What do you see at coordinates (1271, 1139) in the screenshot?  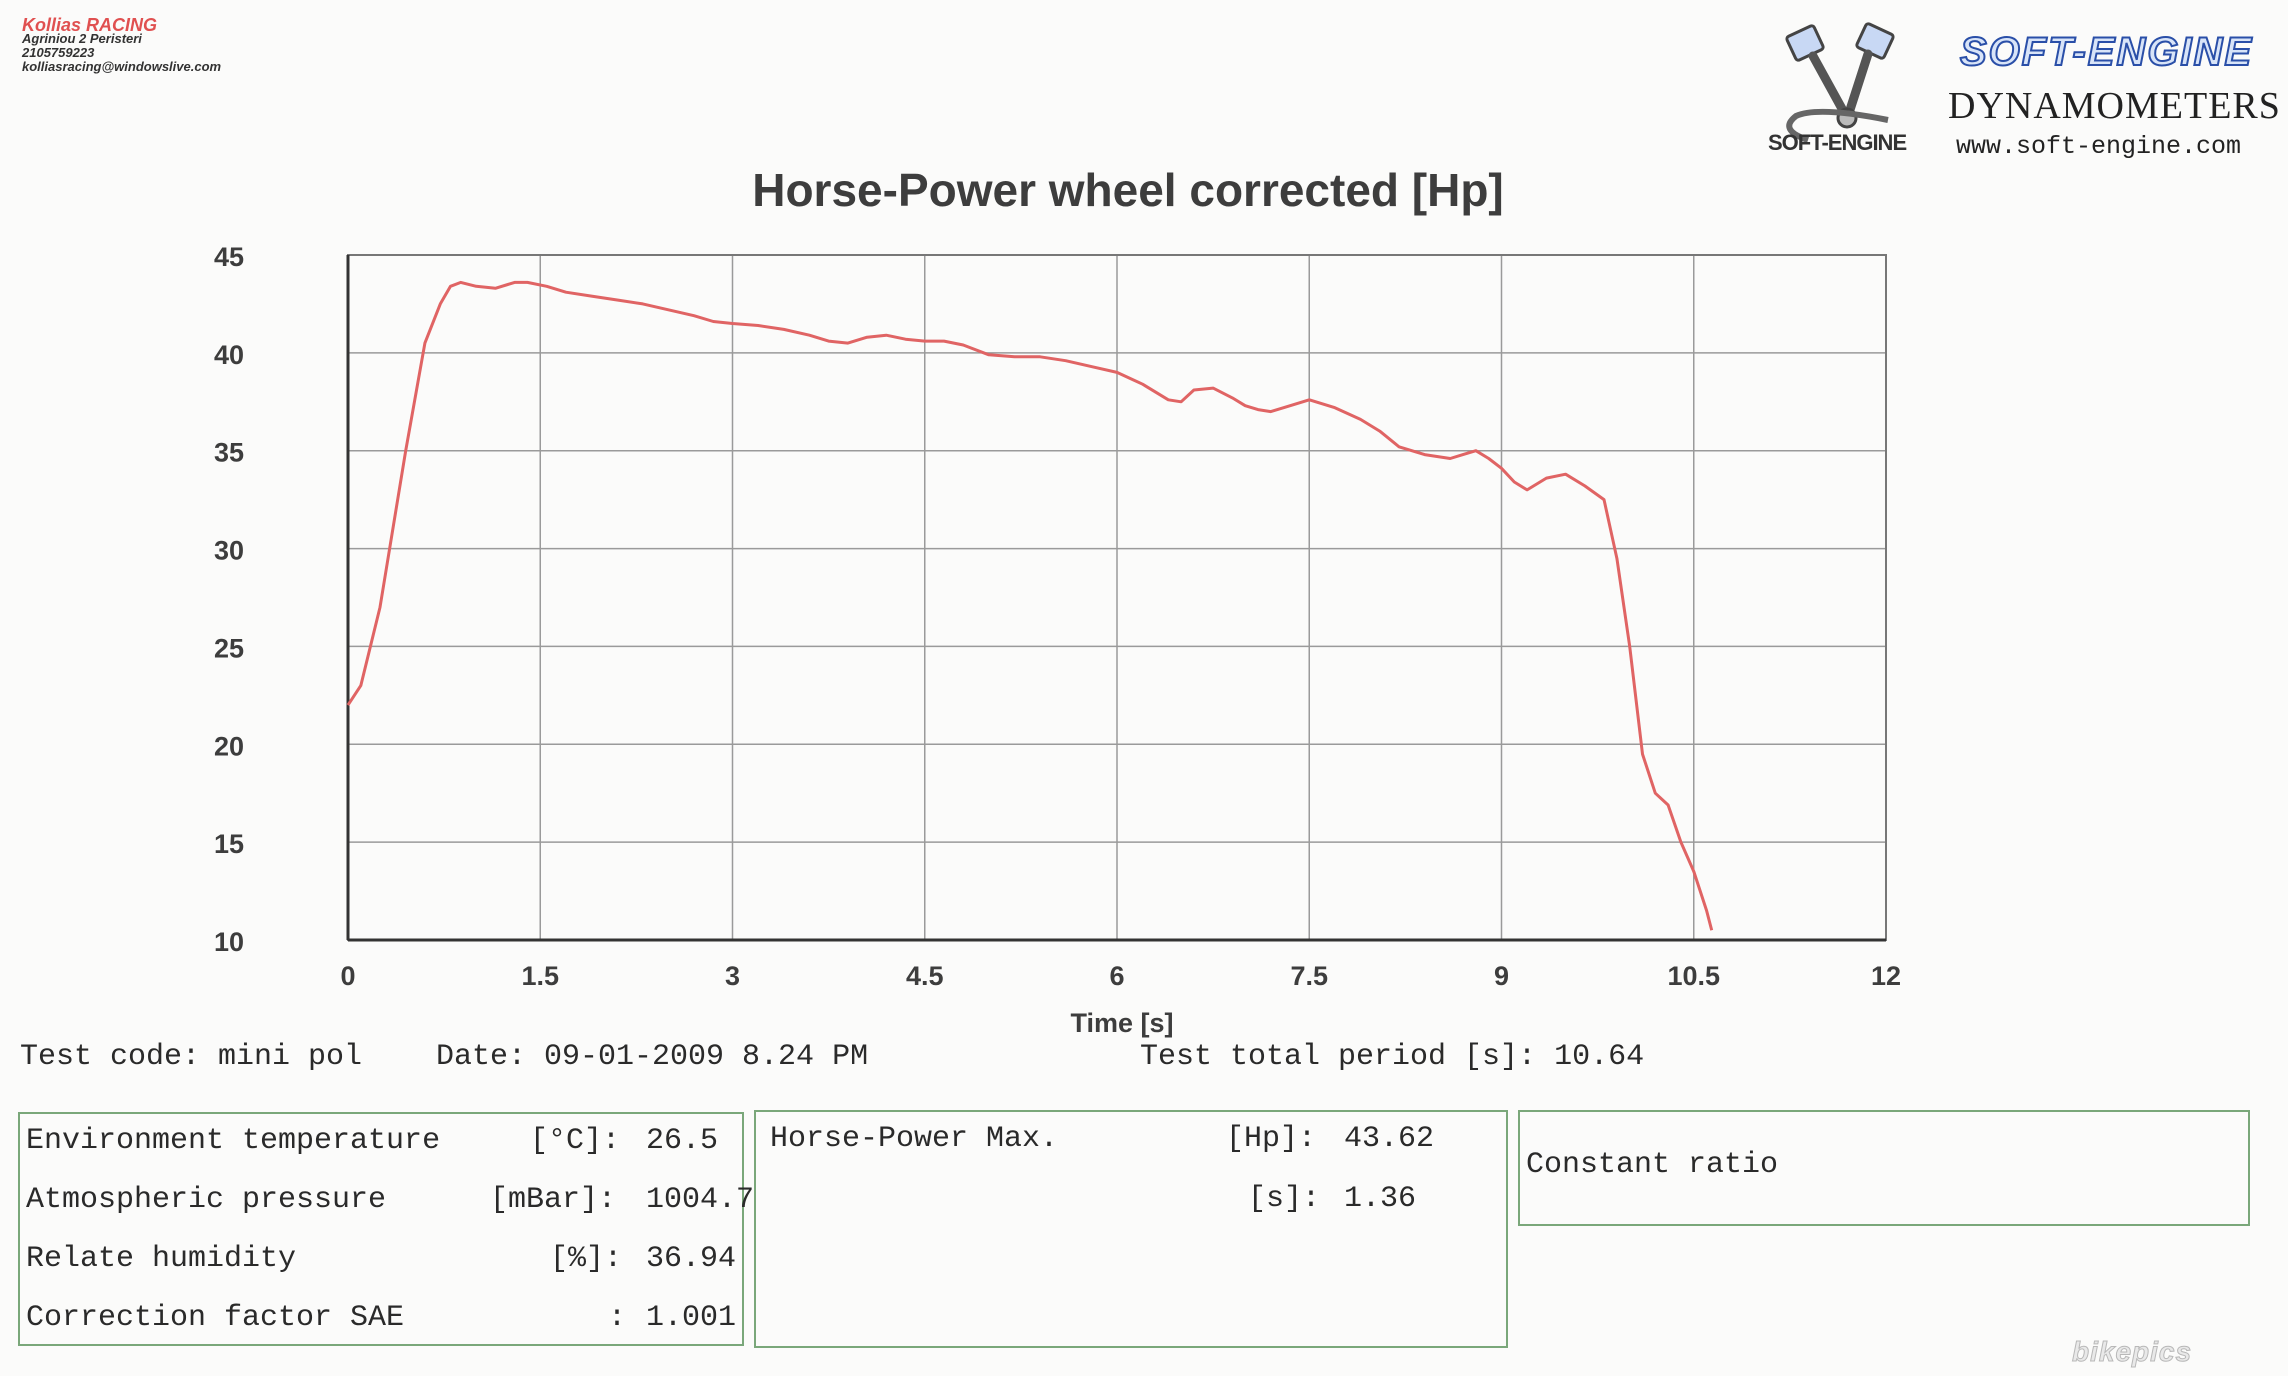 I see `max-power-hp-unit: [Hp]:` at bounding box center [1271, 1139].